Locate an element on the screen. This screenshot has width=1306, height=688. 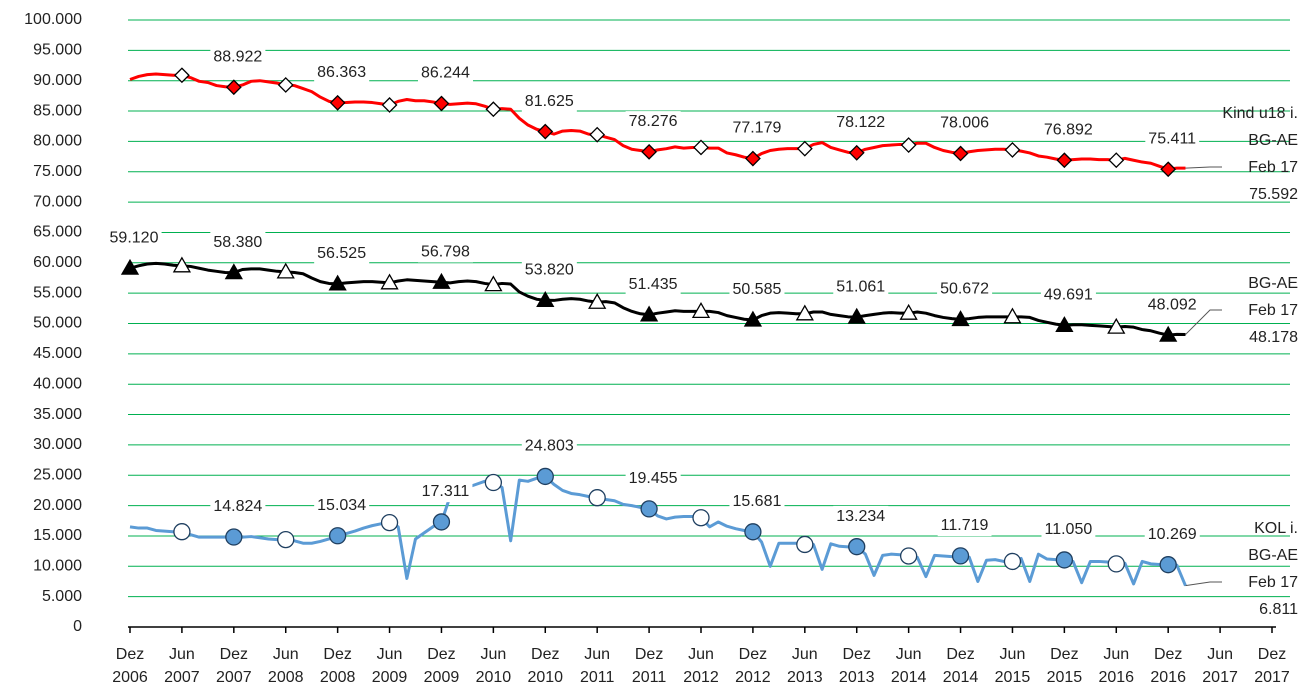
x-tick-label: Dez 2008 is located at coordinates (338, 666).